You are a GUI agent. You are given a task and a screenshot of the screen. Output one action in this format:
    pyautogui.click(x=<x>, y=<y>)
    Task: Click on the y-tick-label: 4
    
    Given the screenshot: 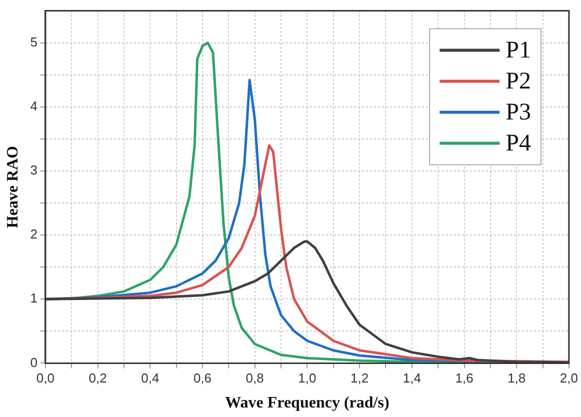 What is the action you would take?
    pyautogui.click(x=34, y=106)
    